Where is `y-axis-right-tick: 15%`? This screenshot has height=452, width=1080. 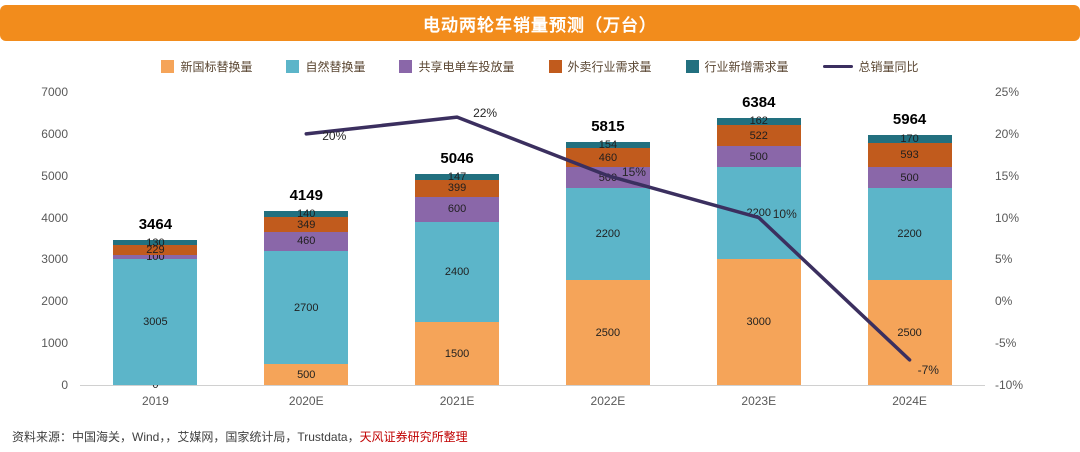
y-axis-right-tick: 15% is located at coordinates (1007, 175).